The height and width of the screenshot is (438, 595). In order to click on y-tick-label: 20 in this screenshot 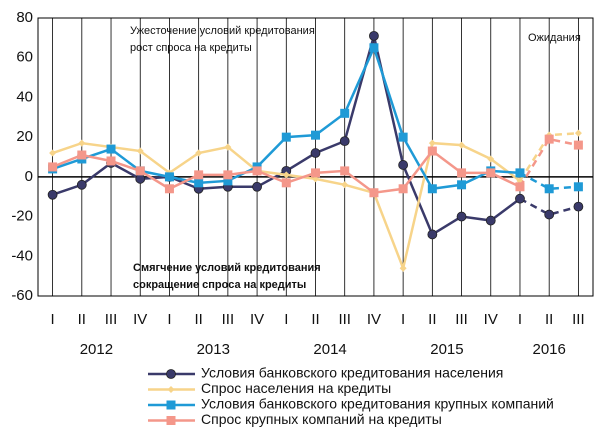, I will do `click(24, 136)`.